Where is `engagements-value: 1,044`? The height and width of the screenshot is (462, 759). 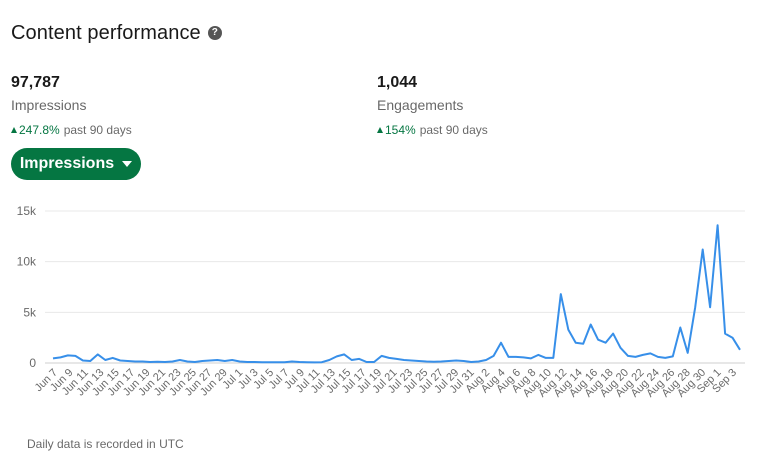
engagements-value: 1,044 is located at coordinates (397, 82).